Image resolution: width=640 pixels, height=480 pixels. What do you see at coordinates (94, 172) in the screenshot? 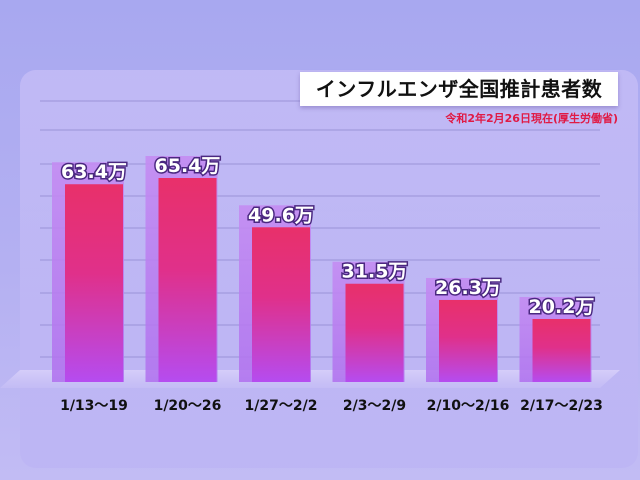
I see `data-label: 63.4万` at bounding box center [94, 172].